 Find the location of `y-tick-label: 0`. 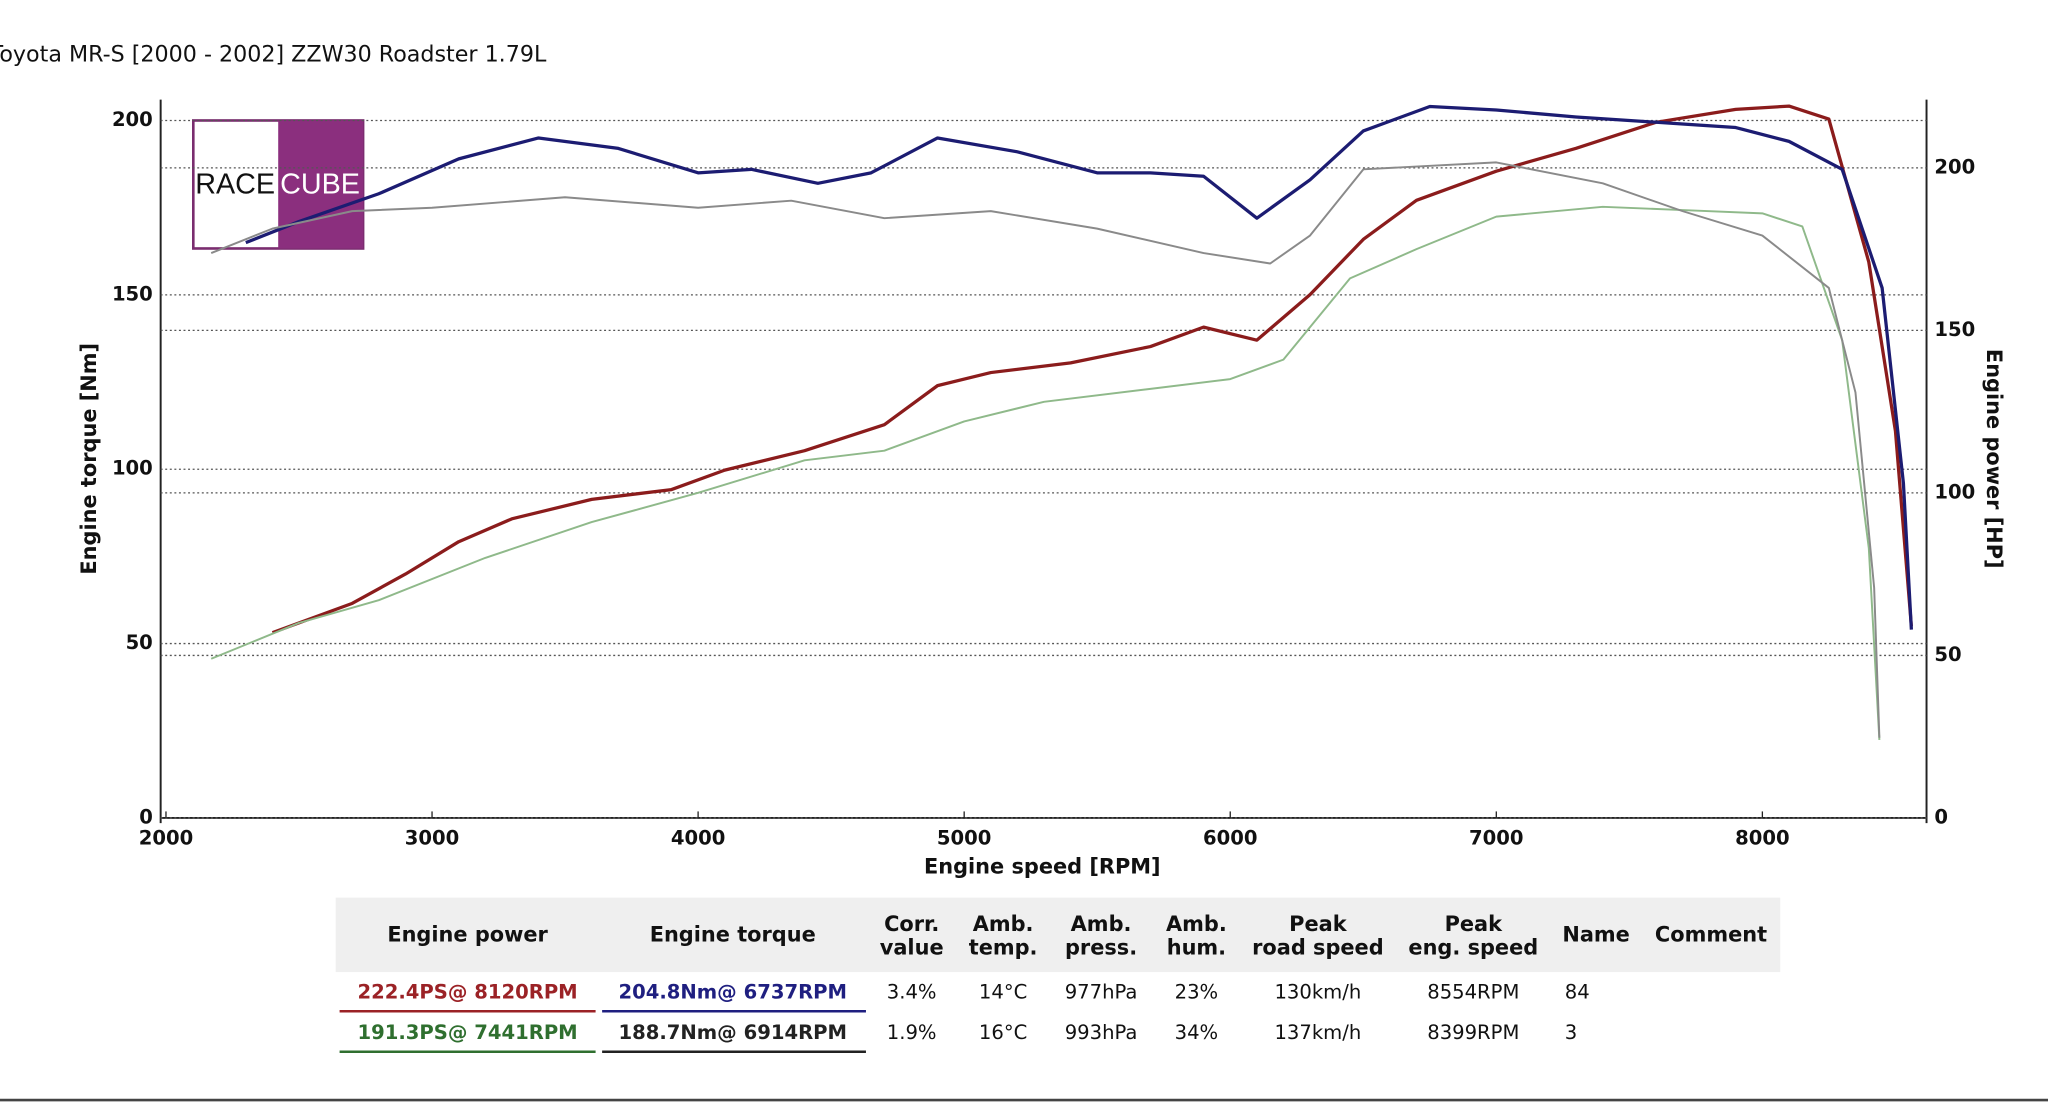

y-tick-label: 0 is located at coordinates (146, 816).